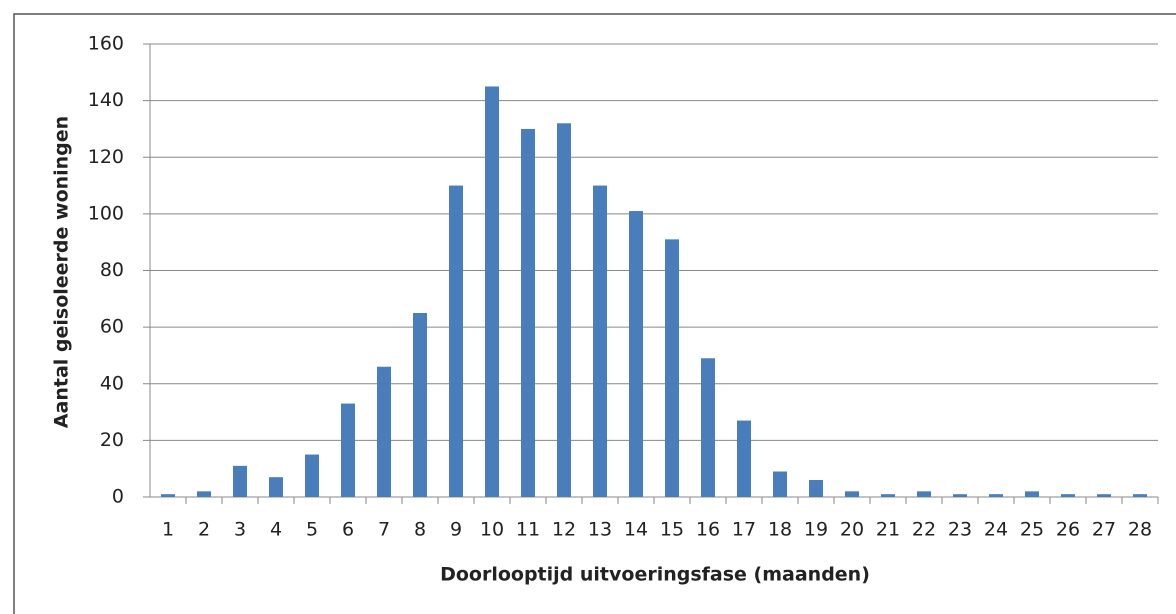 The width and height of the screenshot is (1176, 614). Describe the element at coordinates (1140, 530) in the screenshot. I see `x-tick-label: 28` at that location.